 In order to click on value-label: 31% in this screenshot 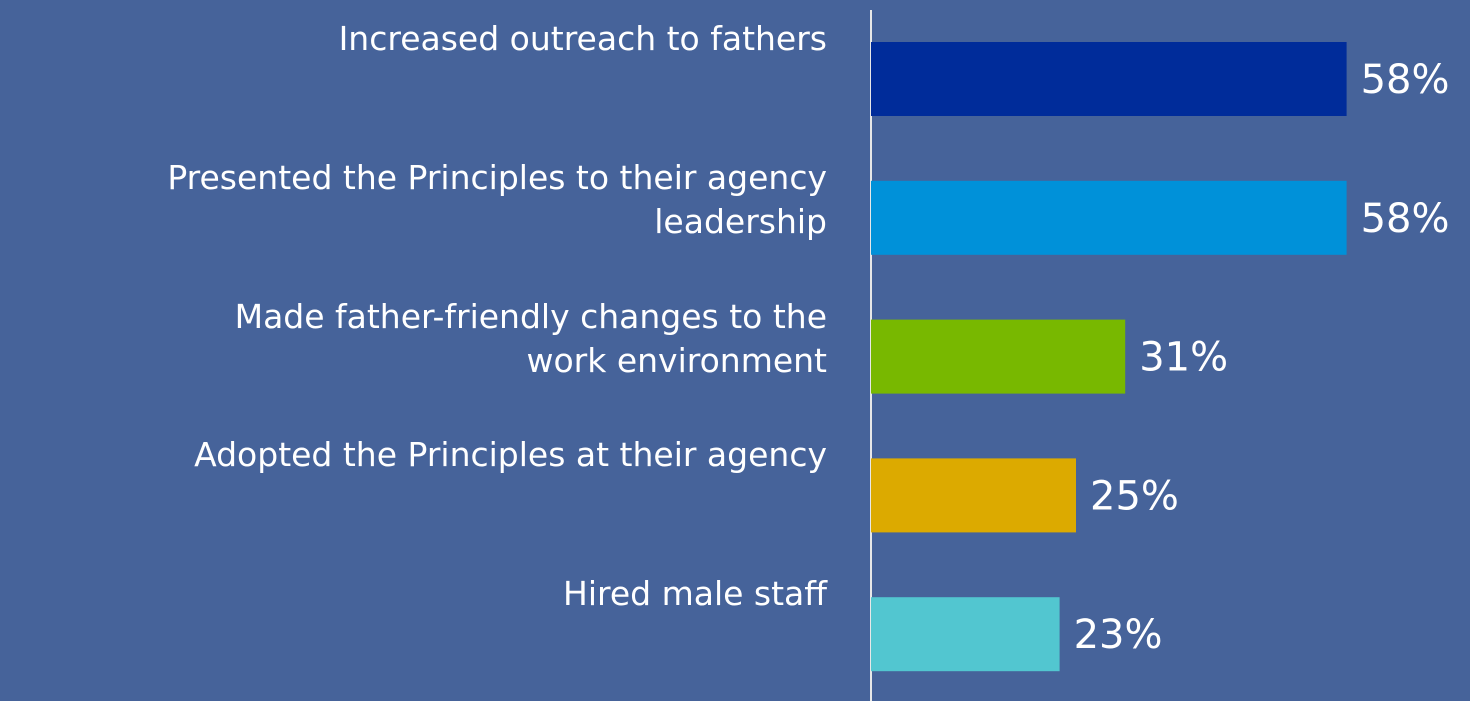, I will do `click(1183, 358)`.